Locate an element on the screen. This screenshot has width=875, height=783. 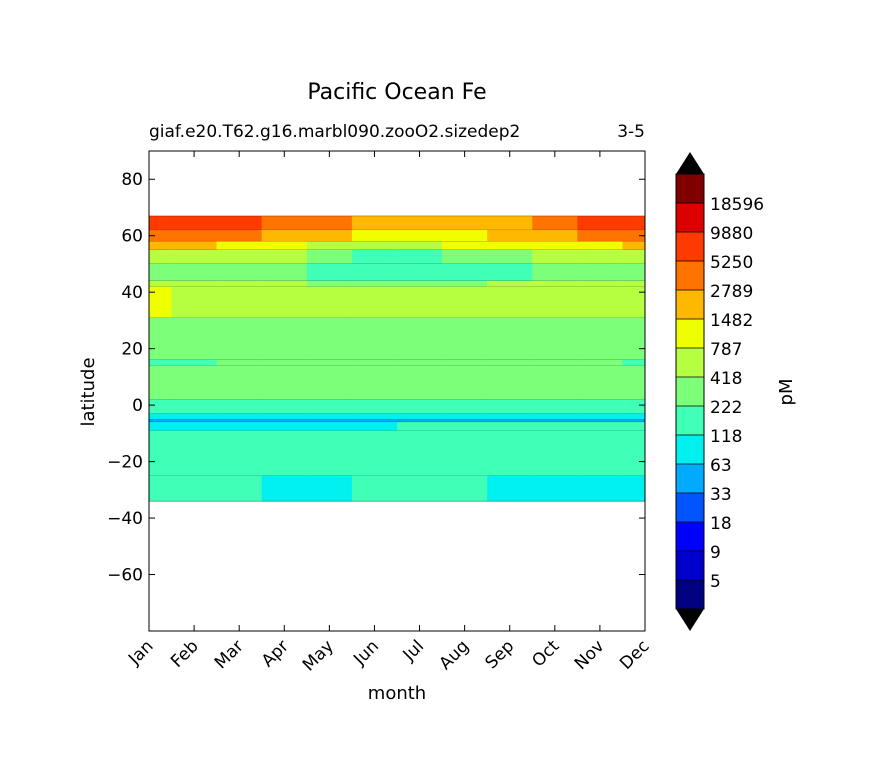
y-tick-label: 60 is located at coordinates (132, 237).